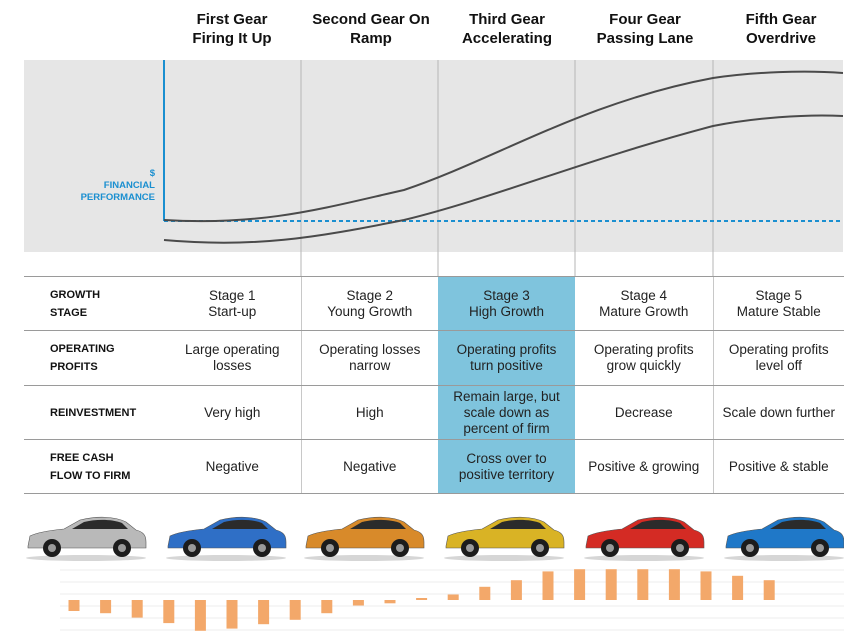  Describe the element at coordinates (94, 358) in the screenshot. I see `row-header: OPERATING PROFITS` at that location.